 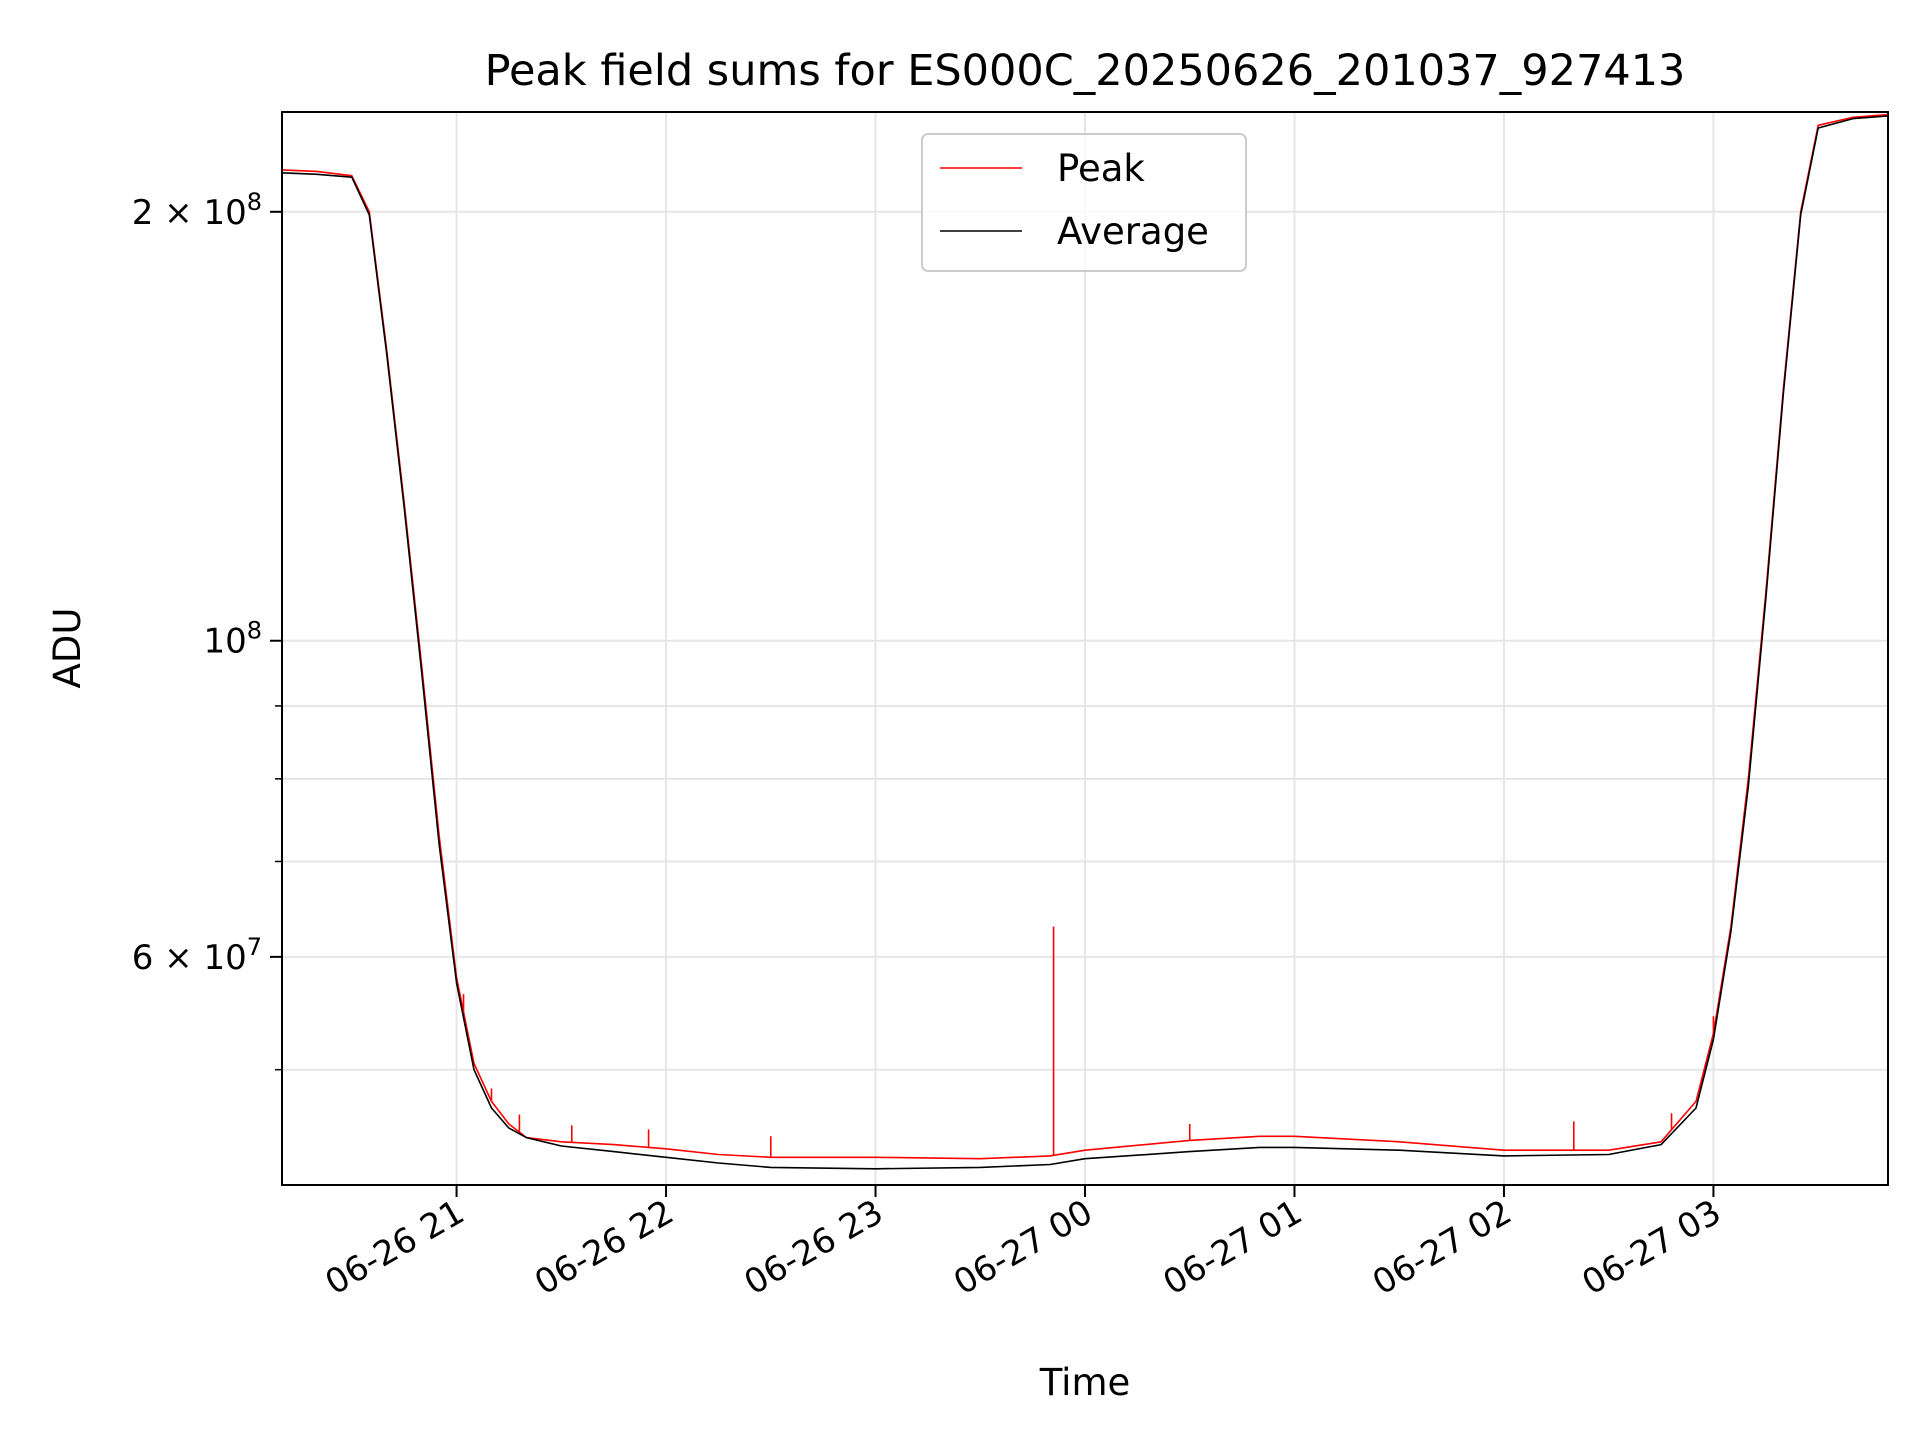 I want to click on x-axis-label: Time, so click(x=1085, y=1382).